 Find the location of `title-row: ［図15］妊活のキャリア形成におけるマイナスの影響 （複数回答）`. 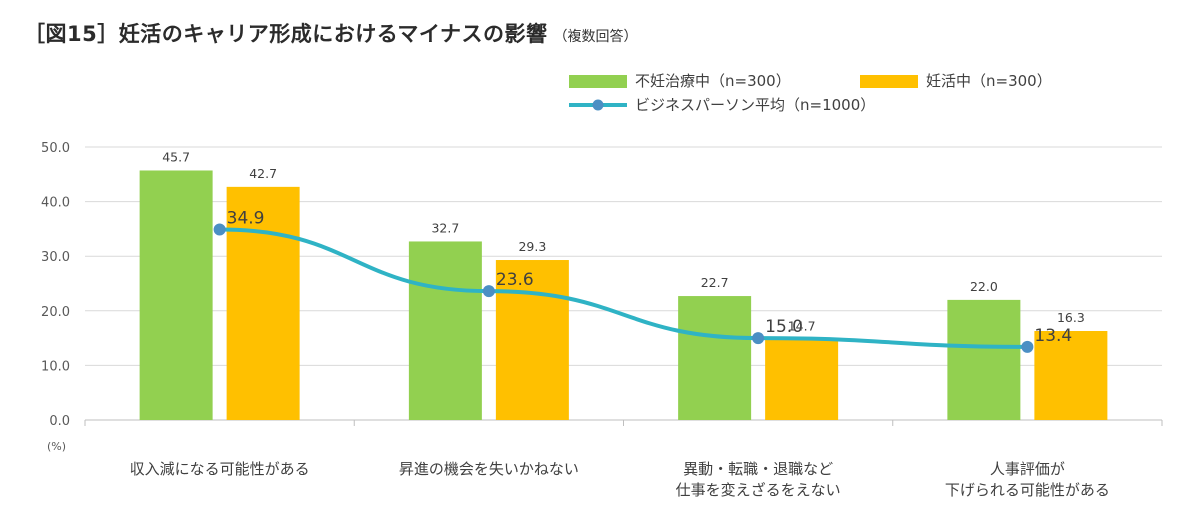

title-row: ［図15］妊活のキャリア形成におけるマイナスの影響 （複数回答） is located at coordinates (330, 33).